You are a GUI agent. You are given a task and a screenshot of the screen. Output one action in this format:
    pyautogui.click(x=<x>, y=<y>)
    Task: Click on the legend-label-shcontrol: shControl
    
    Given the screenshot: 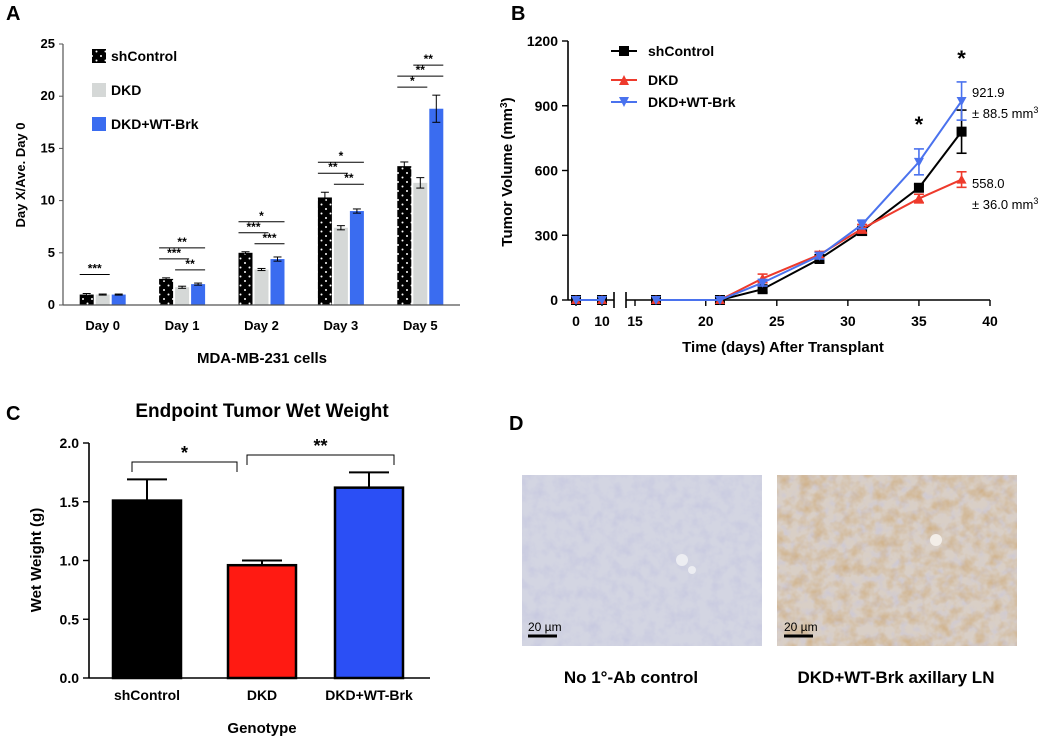 What is the action you would take?
    pyautogui.click(x=144, y=56)
    